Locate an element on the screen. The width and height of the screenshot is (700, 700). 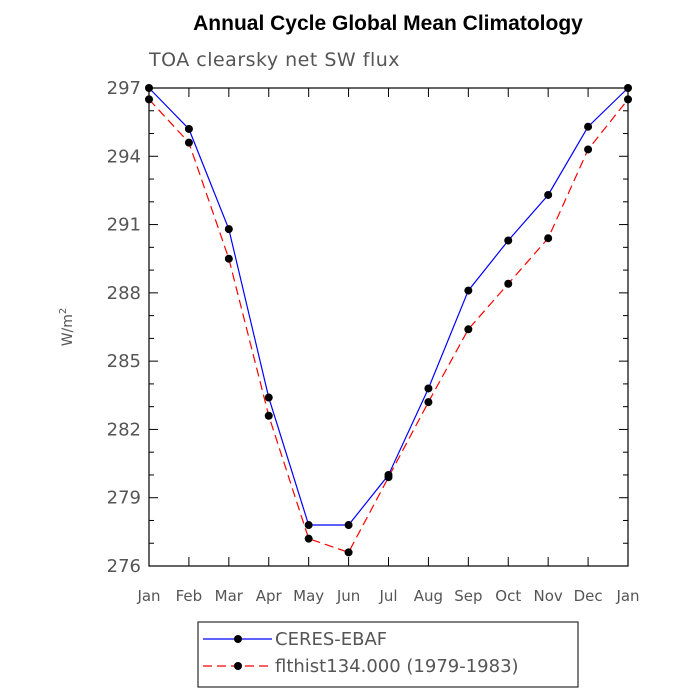
x-tick-label: Dec is located at coordinates (588, 596).